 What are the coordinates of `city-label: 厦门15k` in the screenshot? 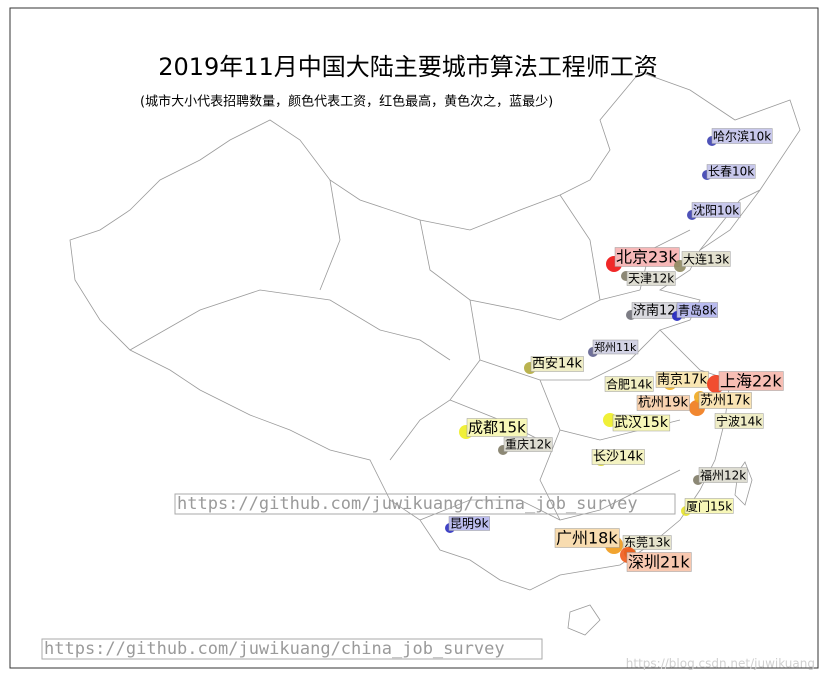 It's located at (709, 506).